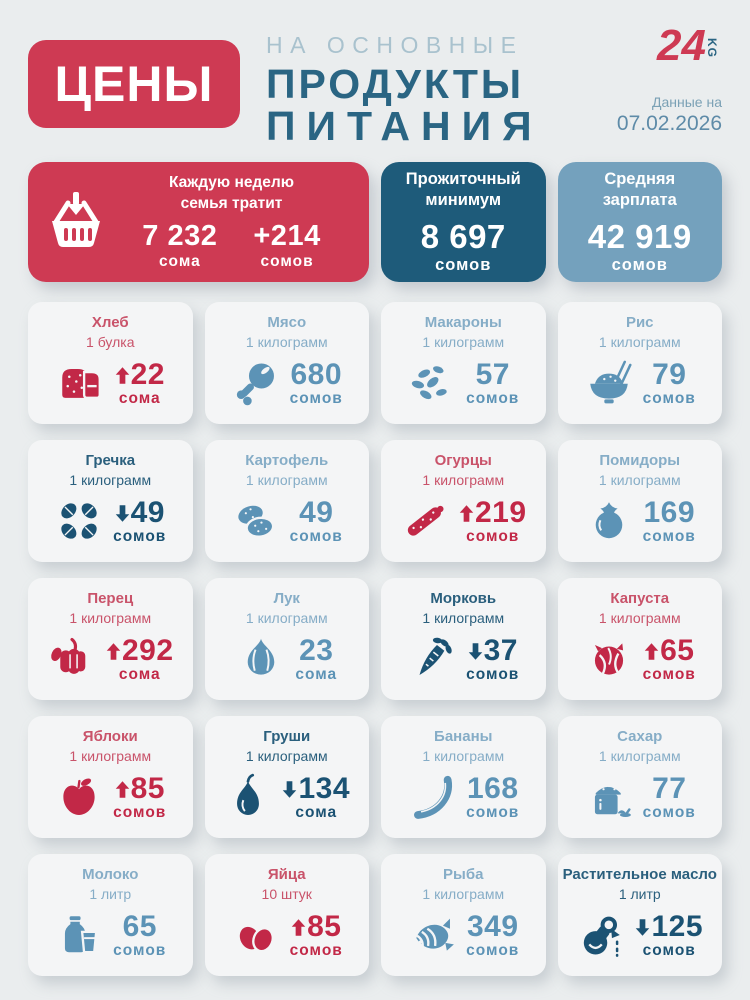 The height and width of the screenshot is (1000, 750). What do you see at coordinates (110, 797) in the screenshot?
I see `product-row: 85 сомов` at bounding box center [110, 797].